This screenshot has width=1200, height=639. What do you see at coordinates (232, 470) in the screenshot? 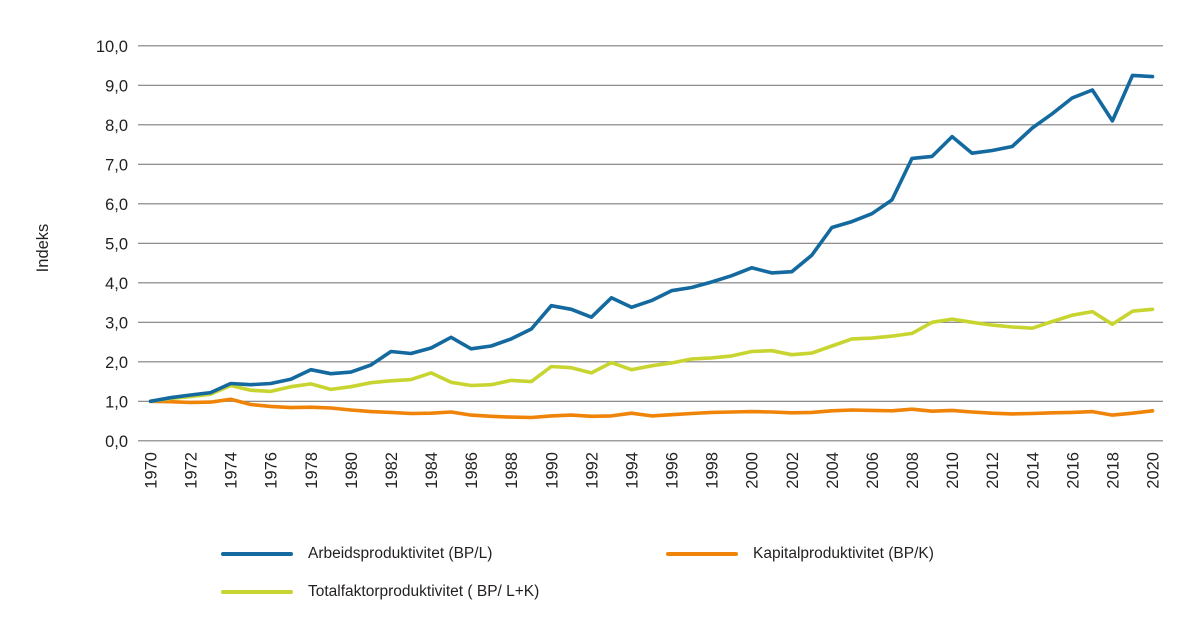
I see `x-tick-label: 1974` at bounding box center [232, 470].